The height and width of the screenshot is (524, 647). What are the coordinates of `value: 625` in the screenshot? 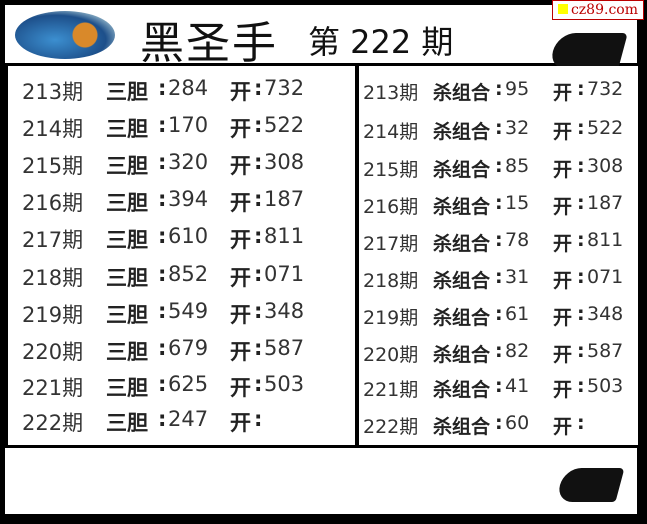 It's located at (188, 384).